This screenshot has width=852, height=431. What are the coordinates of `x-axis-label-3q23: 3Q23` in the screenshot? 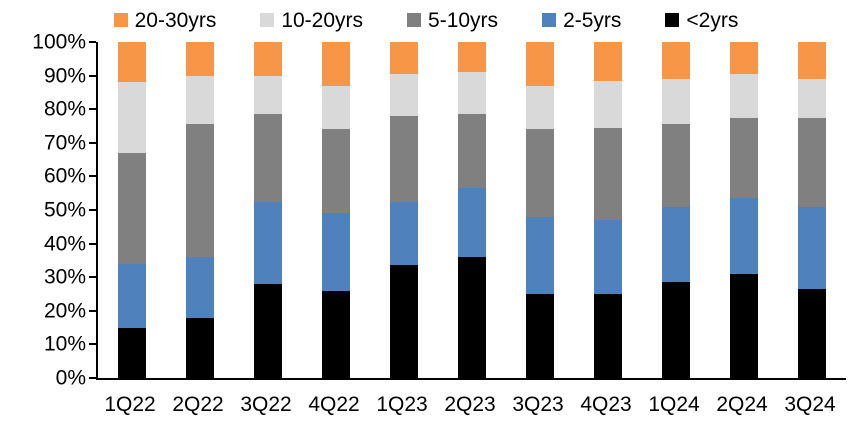 It's located at (538, 404).